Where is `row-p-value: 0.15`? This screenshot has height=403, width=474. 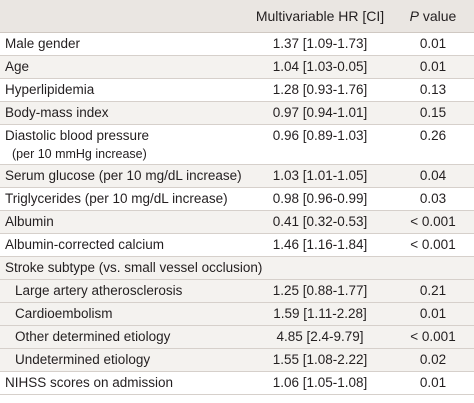
row-p-value: 0.15 is located at coordinates (433, 112).